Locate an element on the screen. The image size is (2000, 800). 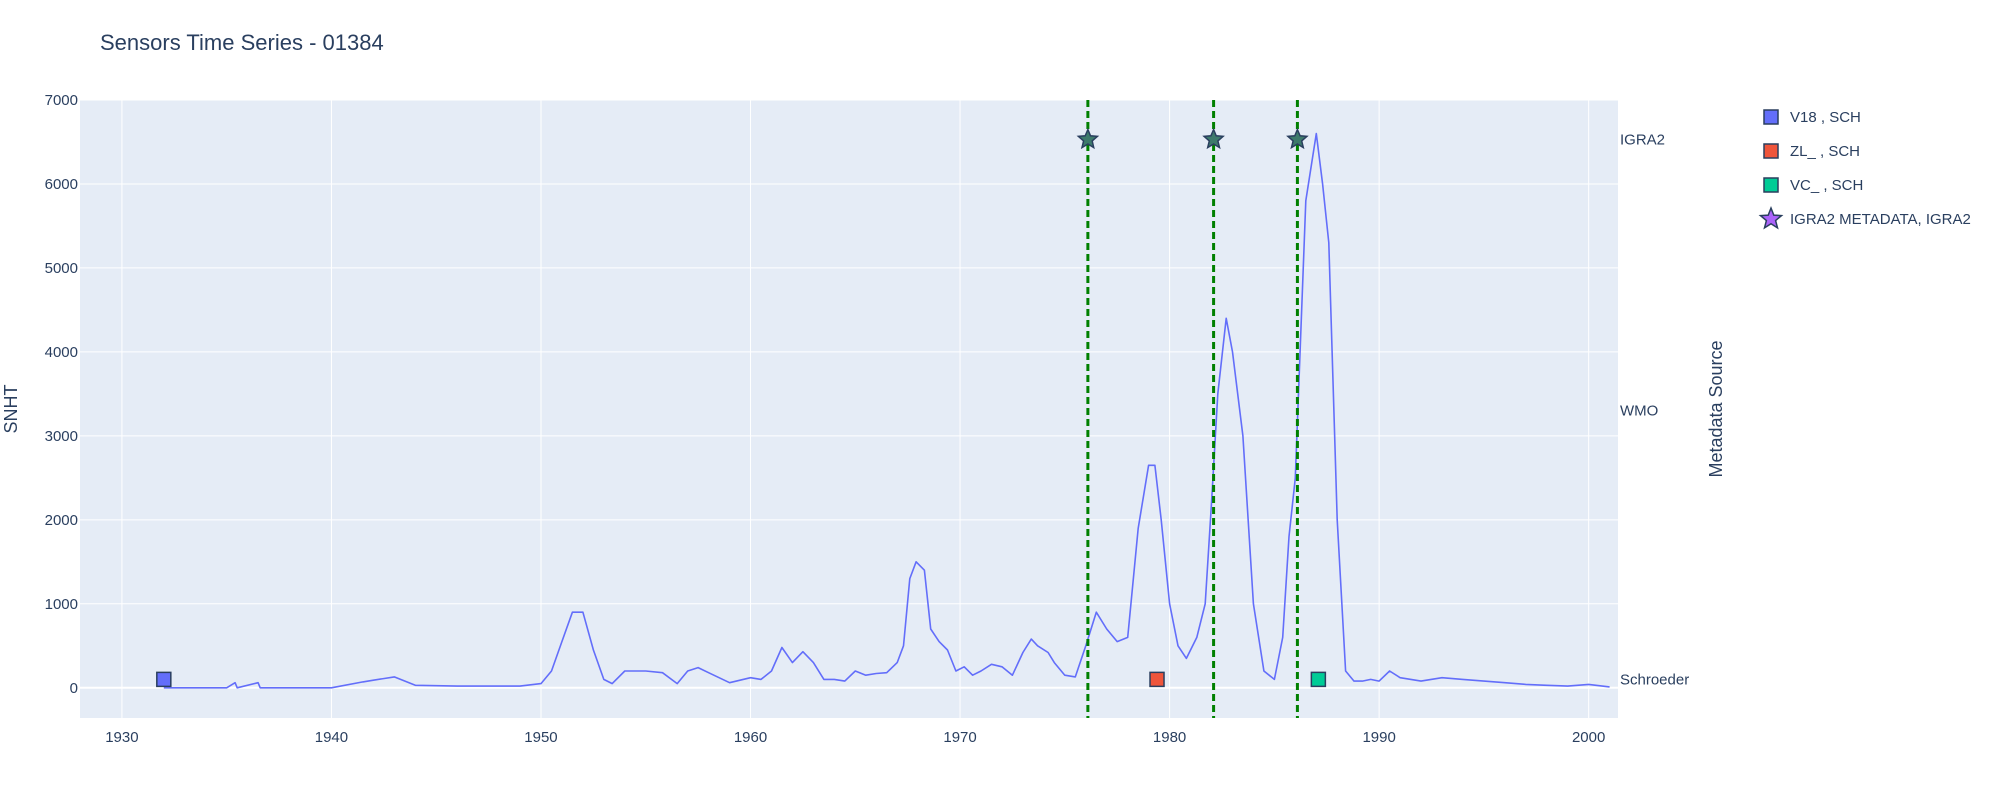
x-tick-label: 2000 is located at coordinates (1588, 737).